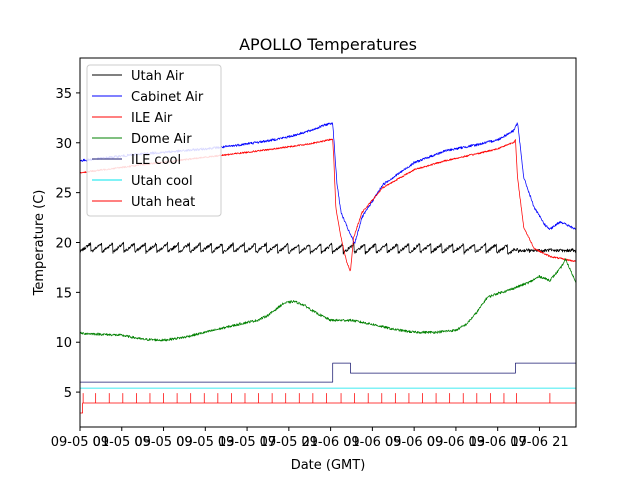 Image resolution: width=640 pixels, height=480 pixels. What do you see at coordinates (63, 94) in the screenshot?
I see `y-tick-label: 35` at bounding box center [63, 94].